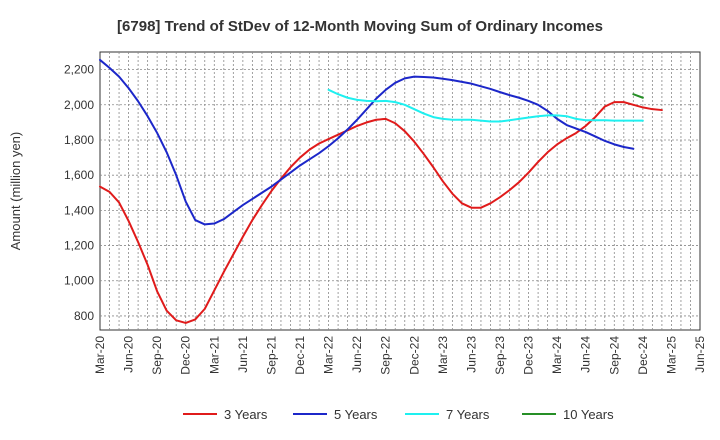 This screenshot has width=720, height=440. Describe the element at coordinates (79, 70) in the screenshot. I see `y-tick-label: 2,200` at that location.